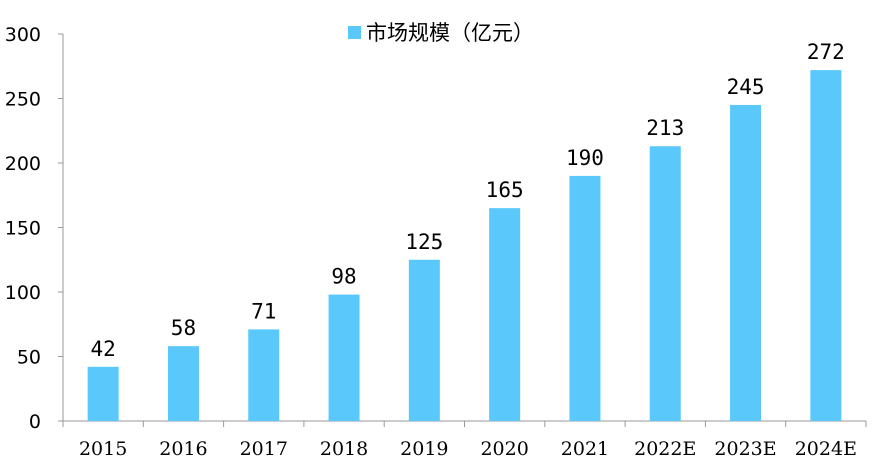 The image size is (876, 469). What do you see at coordinates (343, 277) in the screenshot?
I see `data-label: 98` at bounding box center [343, 277].